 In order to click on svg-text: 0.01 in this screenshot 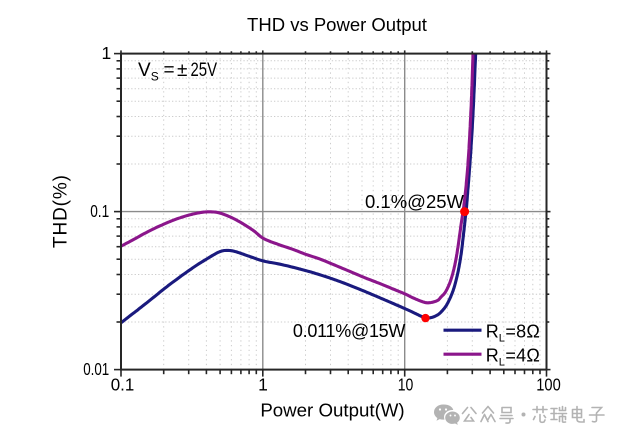, I will do `click(96, 369)`.